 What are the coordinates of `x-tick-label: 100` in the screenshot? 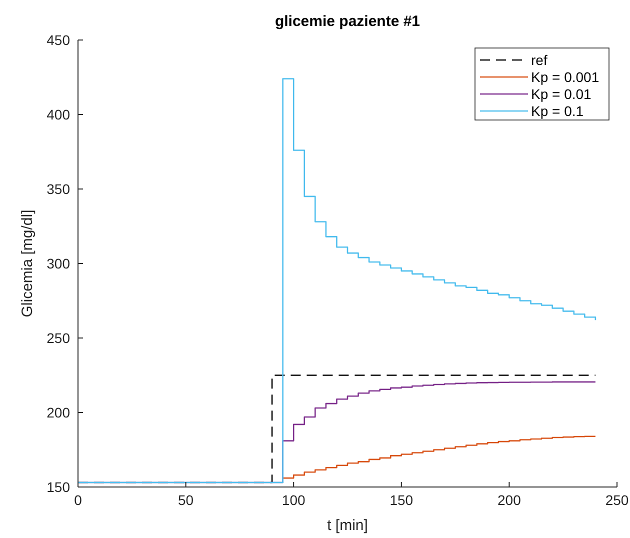 It's located at (294, 500).